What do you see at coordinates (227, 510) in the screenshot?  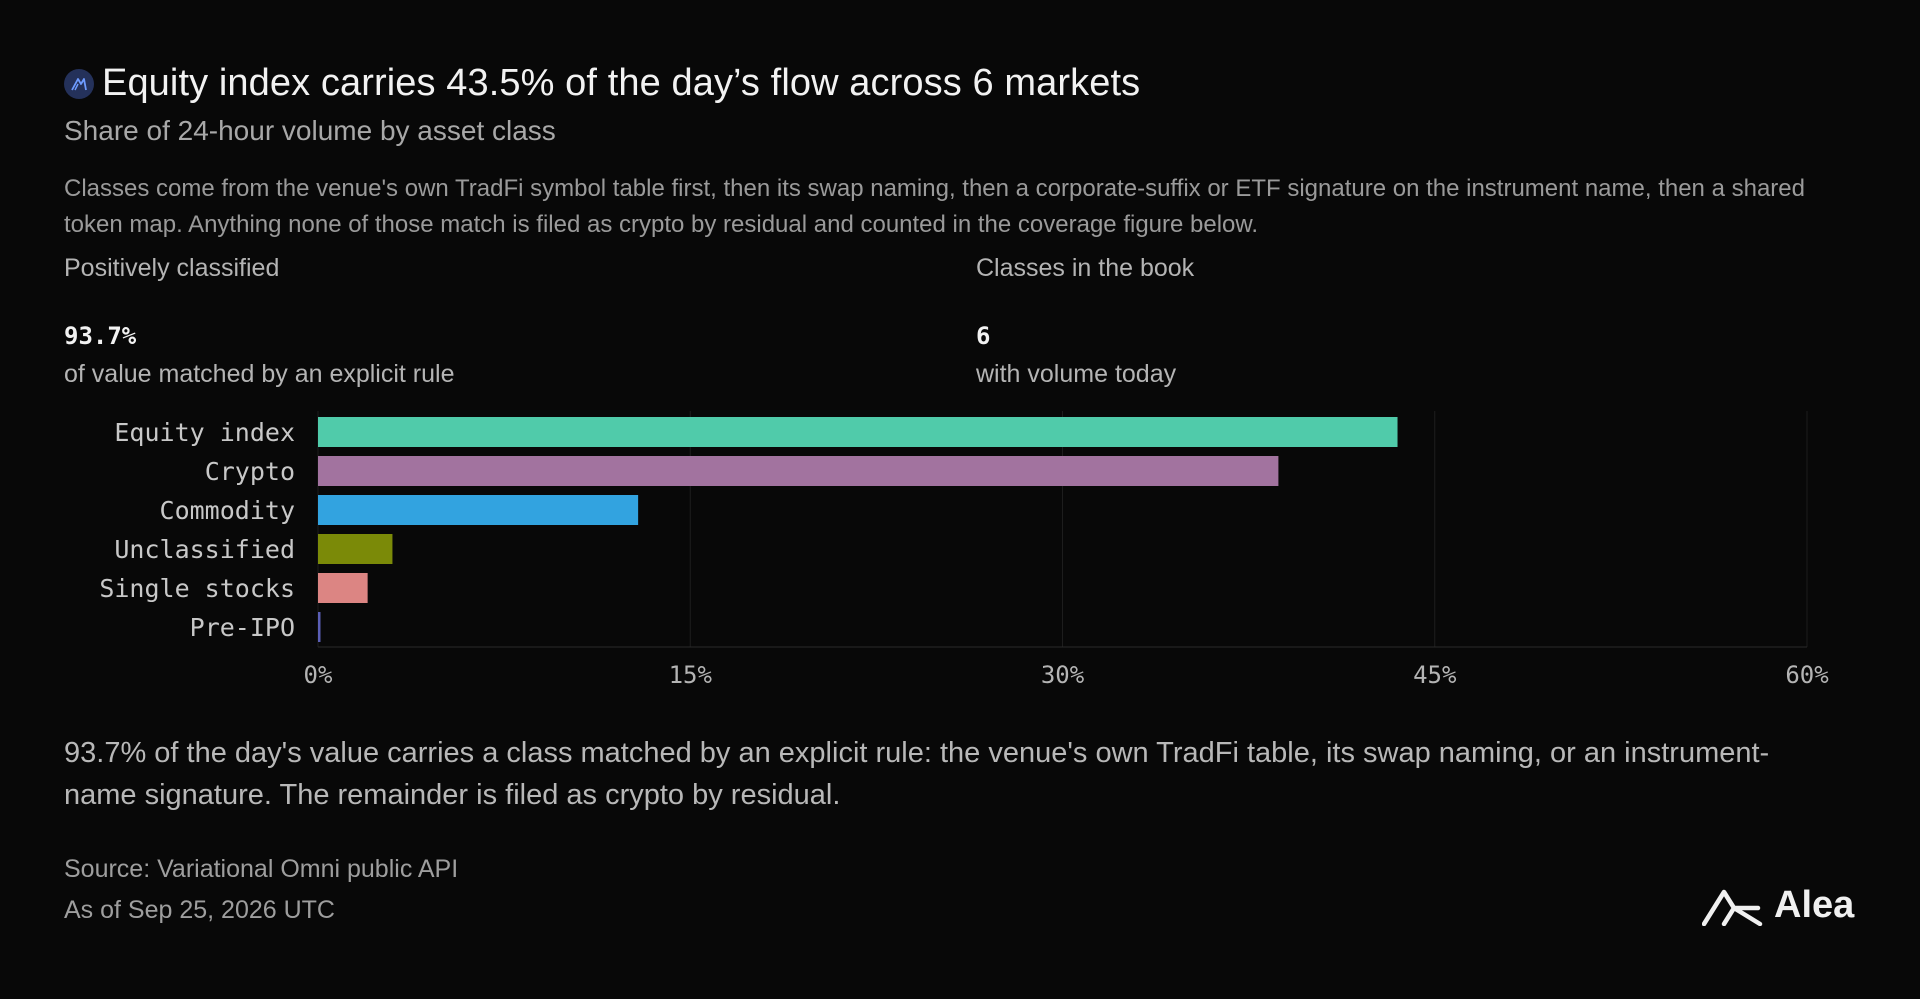 I see `category-label: Commodity` at bounding box center [227, 510].